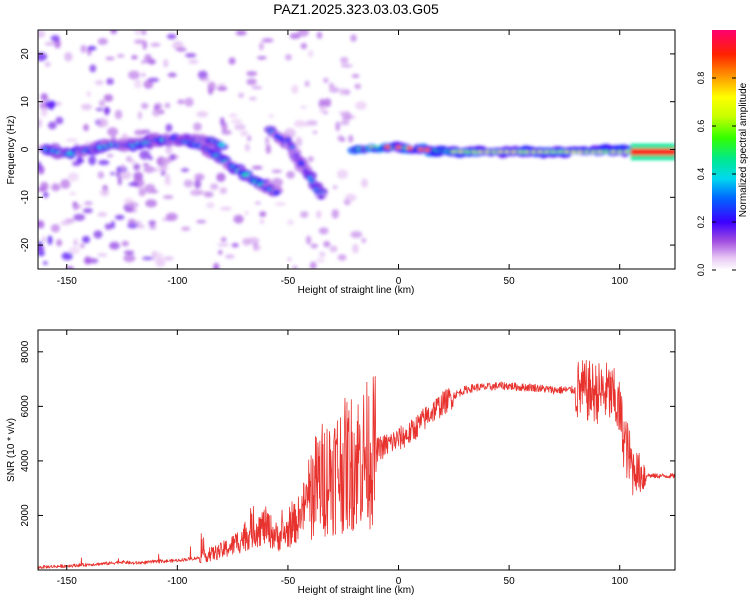  I want to click on heatmap-ridge-halo, so click(310, 175).